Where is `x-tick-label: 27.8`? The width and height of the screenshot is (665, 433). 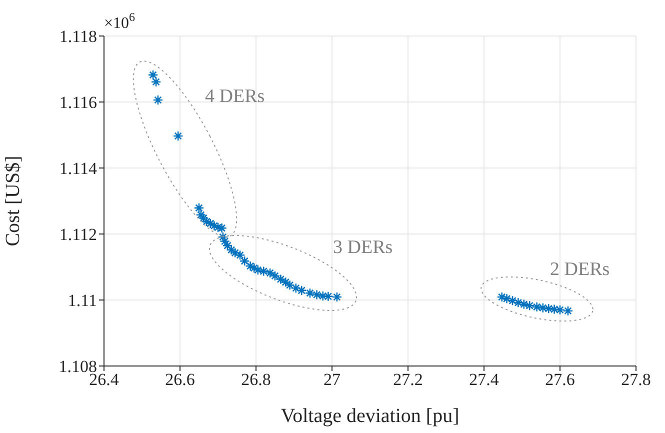
x-tick-label: 27.8 is located at coordinates (636, 380).